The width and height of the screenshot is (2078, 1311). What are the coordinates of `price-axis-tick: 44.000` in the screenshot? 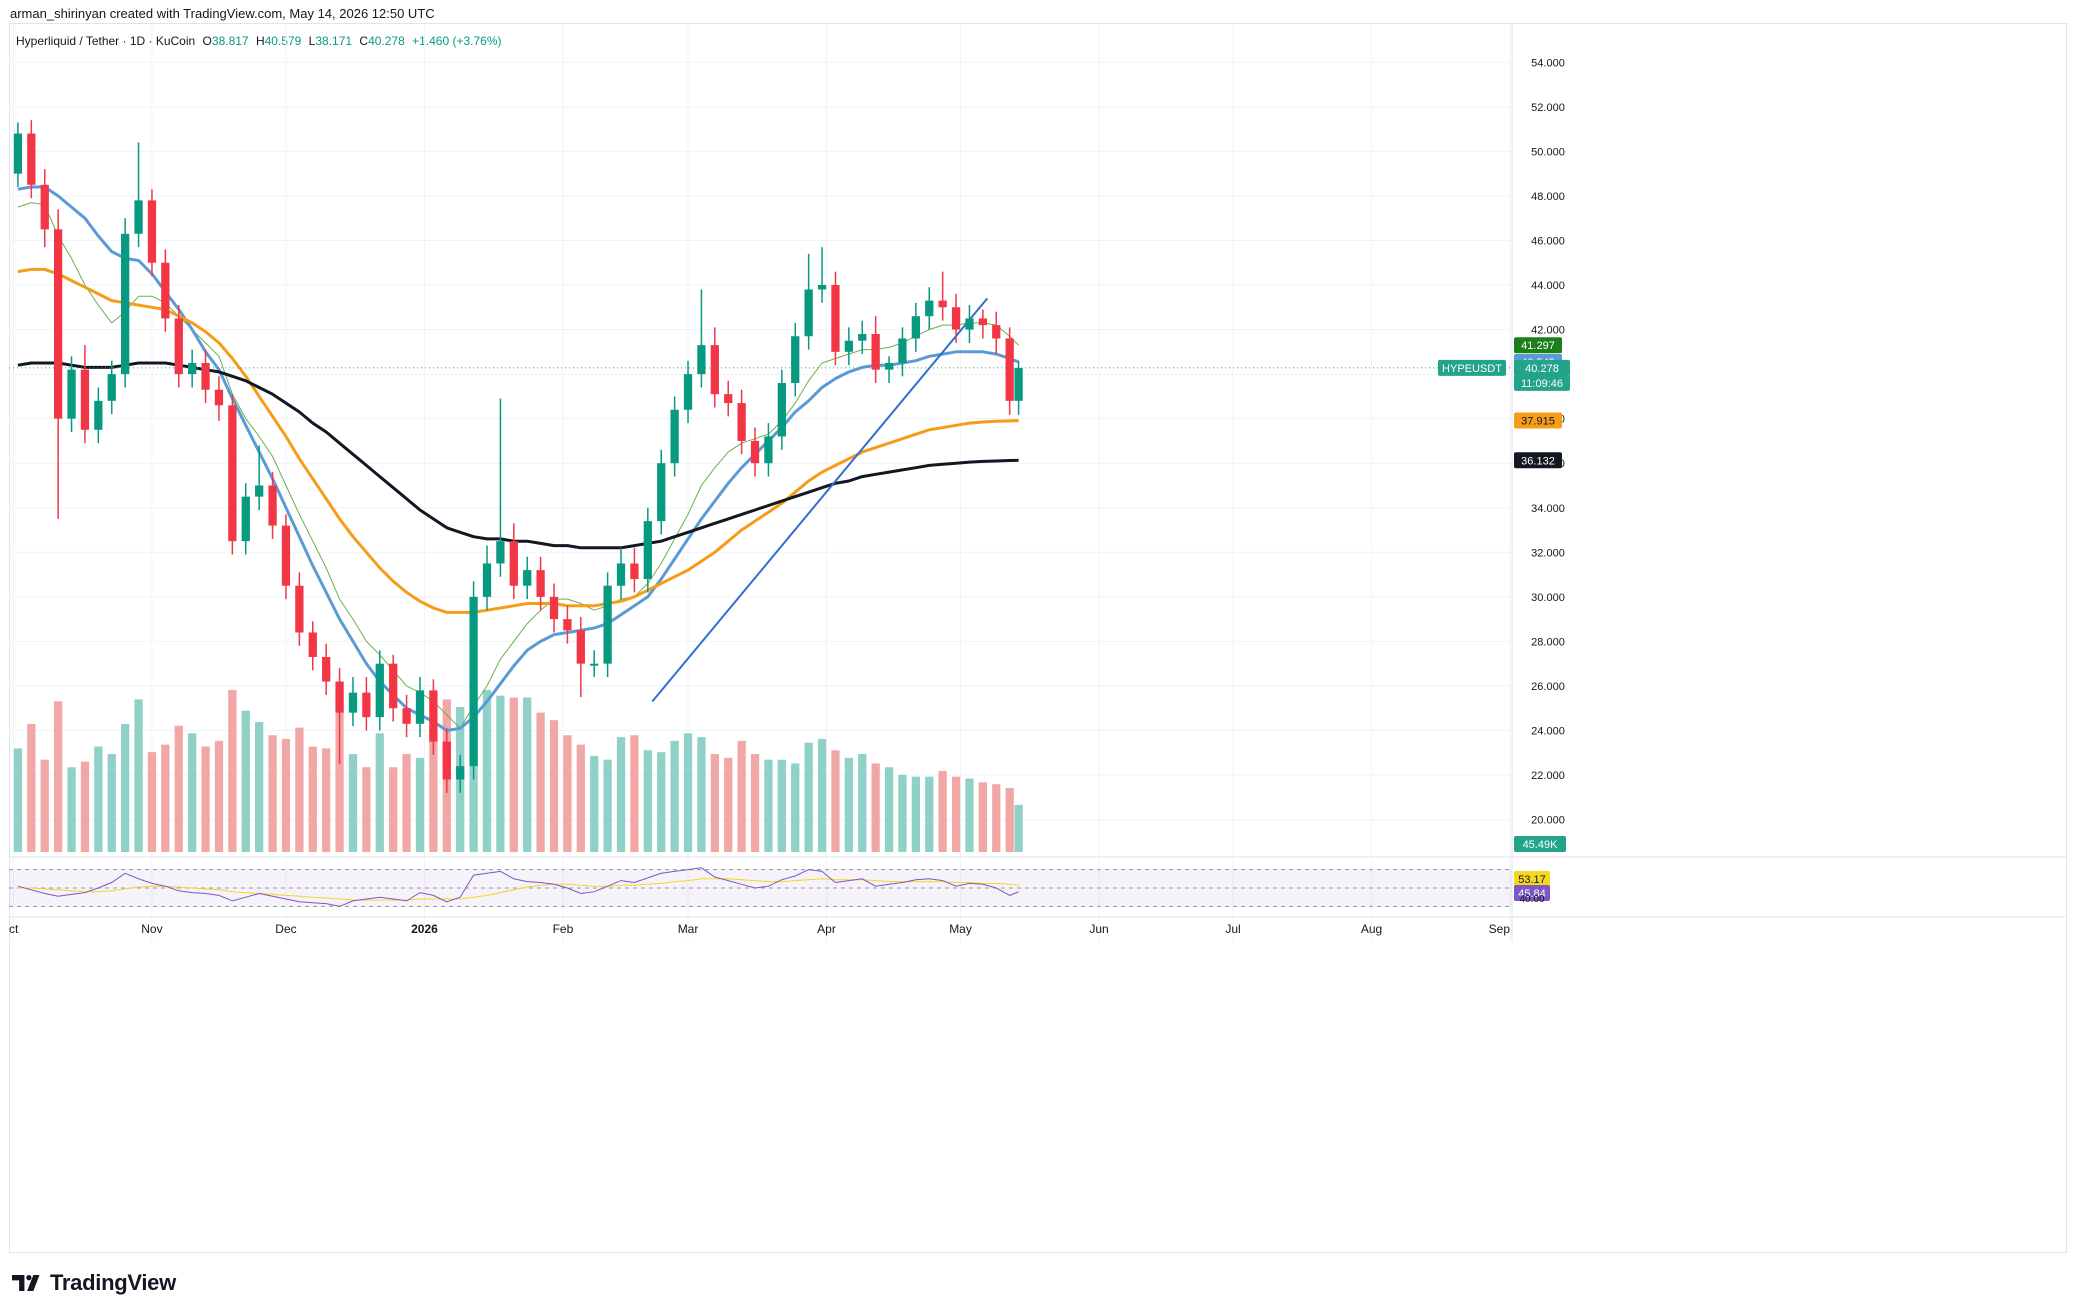 It's located at (1548, 286).